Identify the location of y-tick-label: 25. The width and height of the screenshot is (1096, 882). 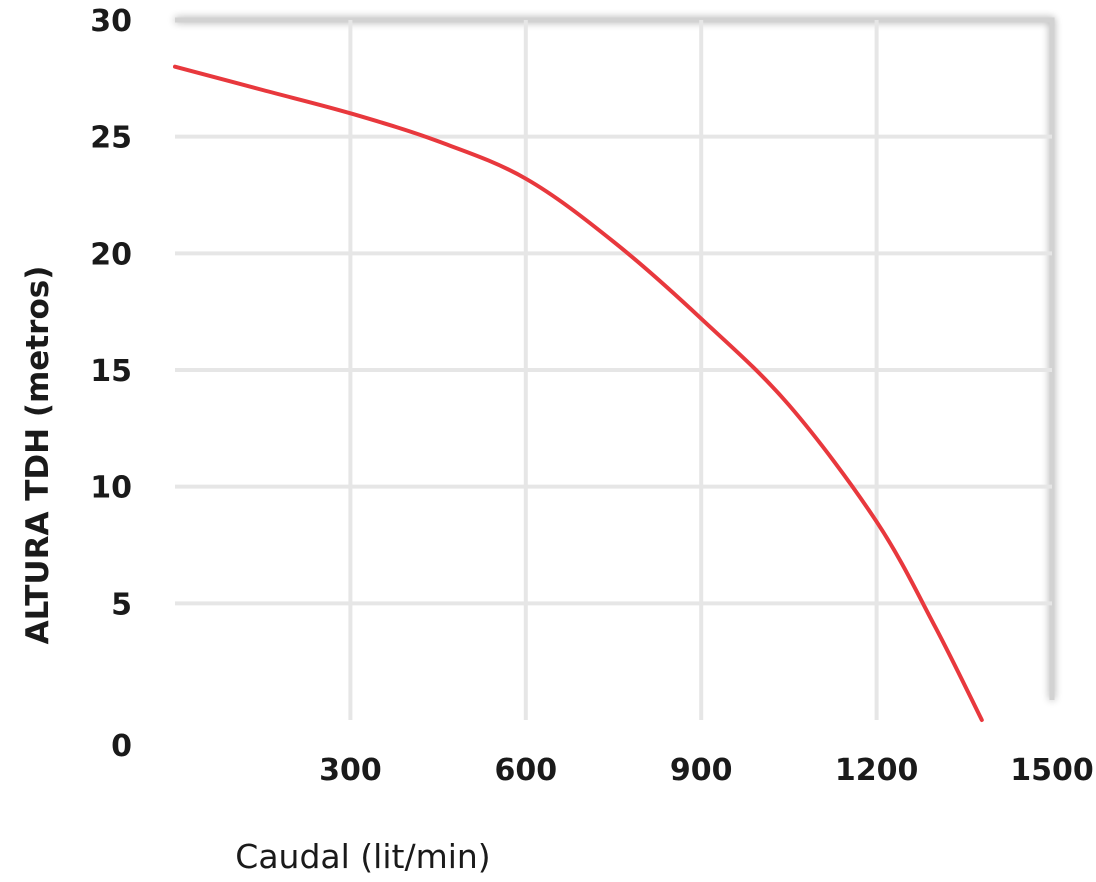
(111, 138).